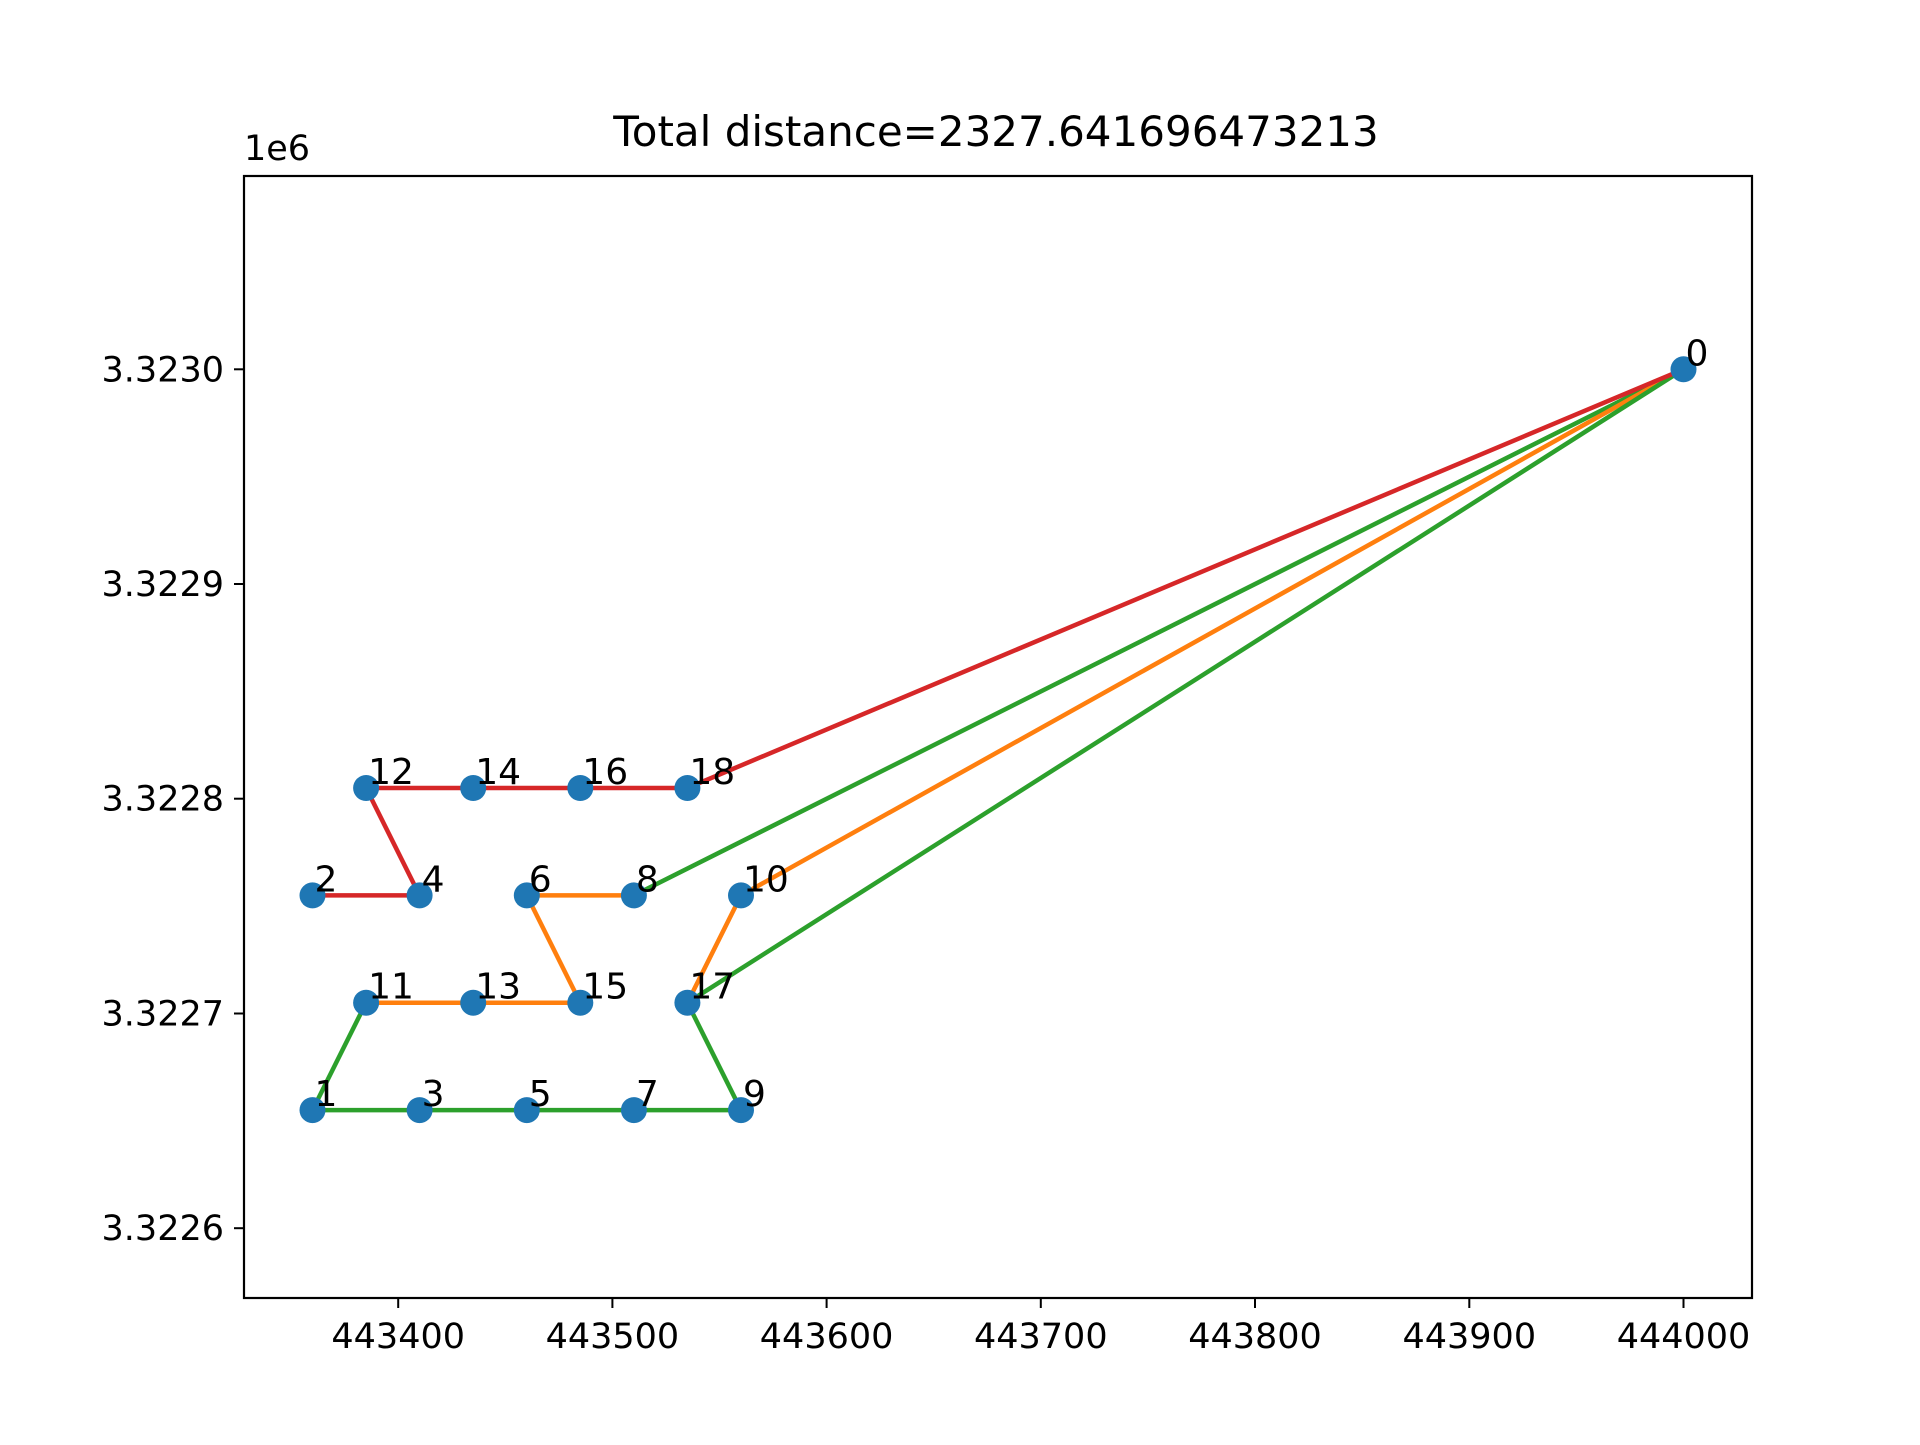 This screenshot has height=1445, width=1920. Describe the element at coordinates (398, 1337) in the screenshot. I see `x-tick-label-443400: 443400` at that location.